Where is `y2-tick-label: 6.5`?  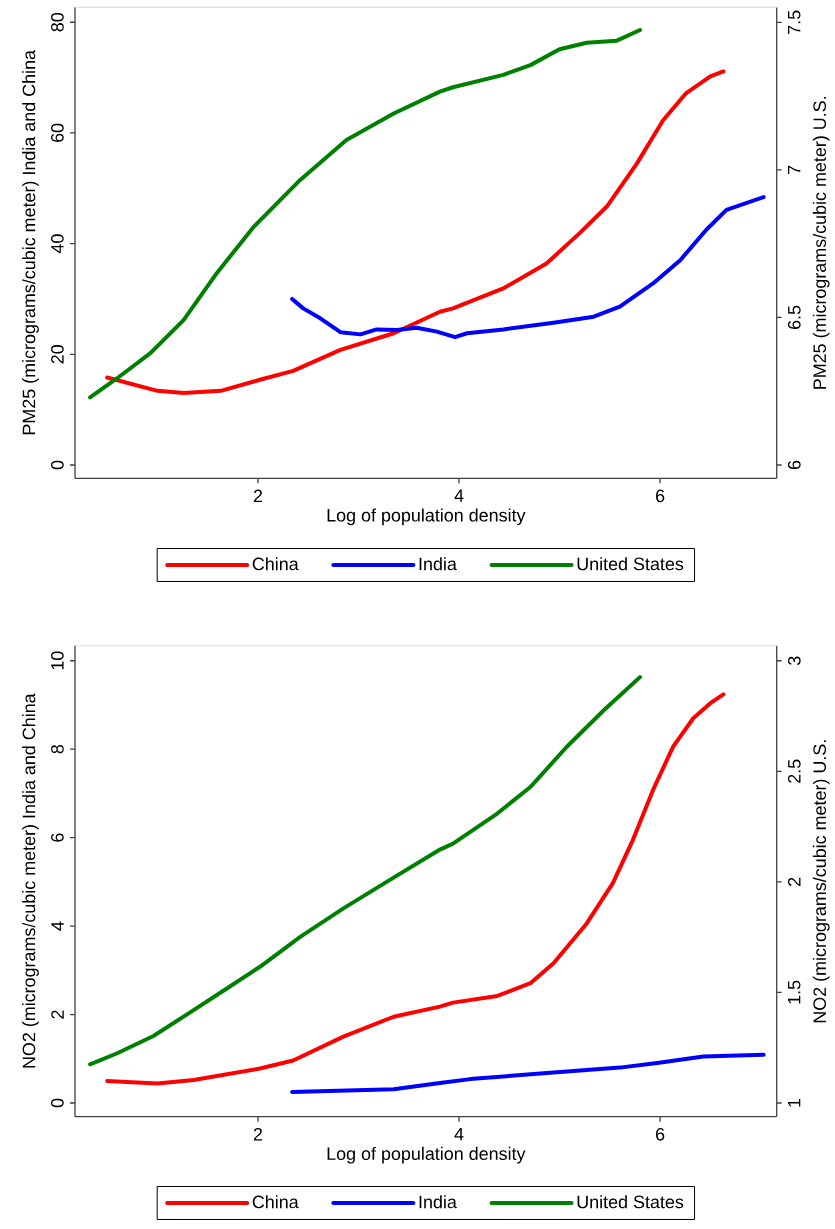
y2-tick-label: 6.5 is located at coordinates (794, 317).